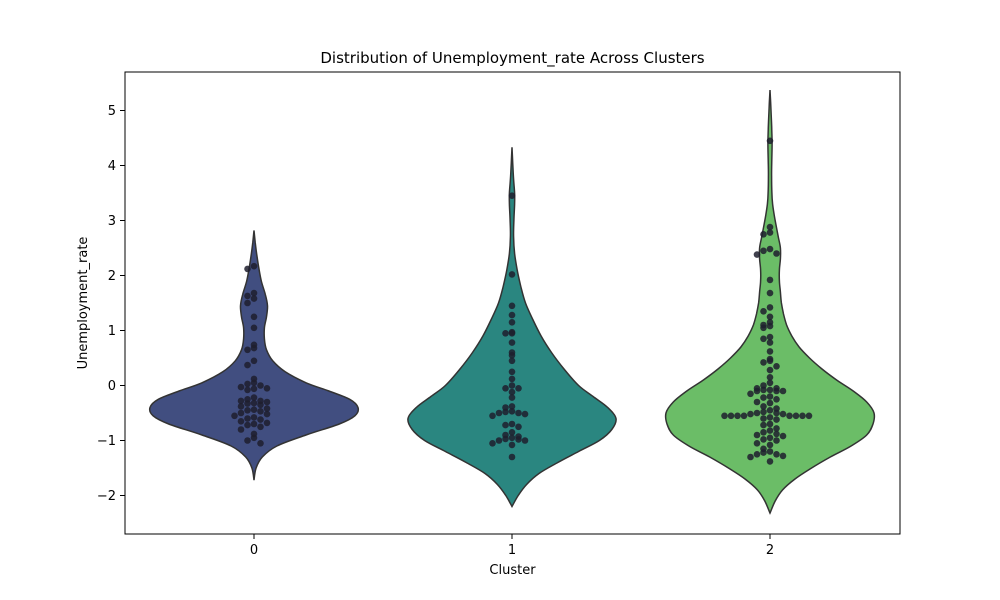 The image size is (1000, 600). I want to click on y-tick-label: 2, so click(112, 276).